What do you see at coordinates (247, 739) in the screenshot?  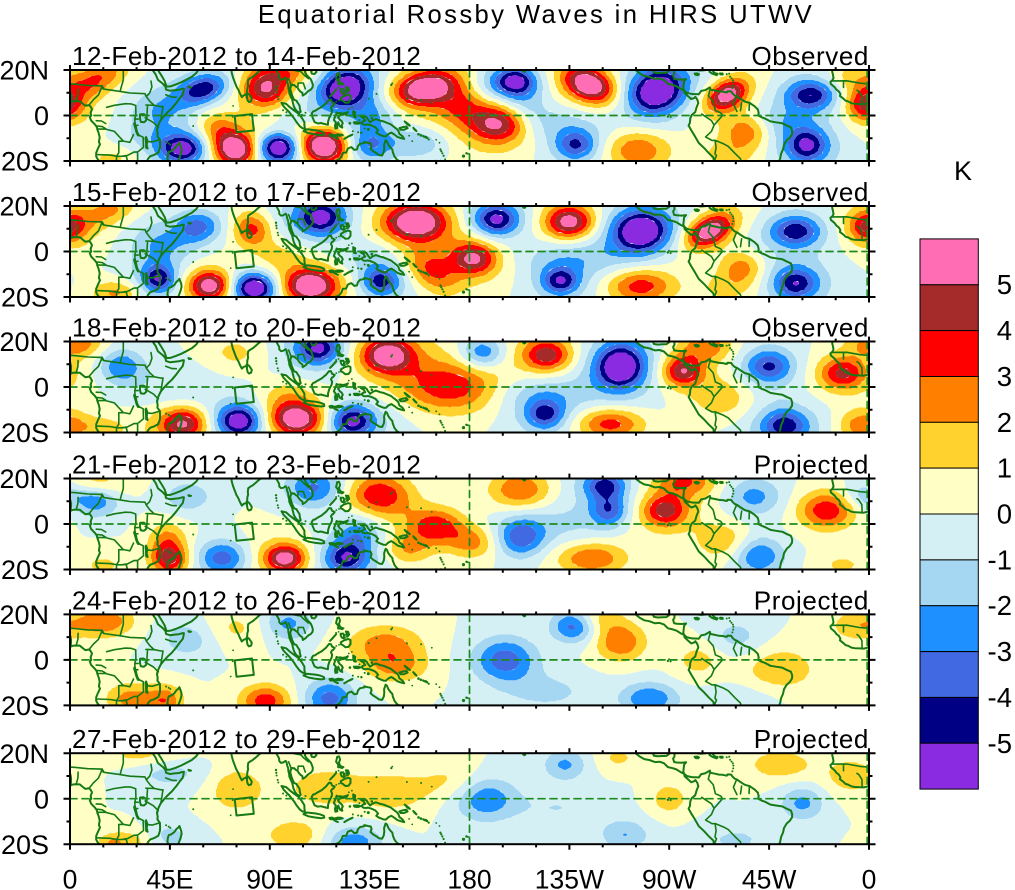 I see `svg-text: 27-Feb-2012 to 29-Feb-2012` at bounding box center [247, 739].